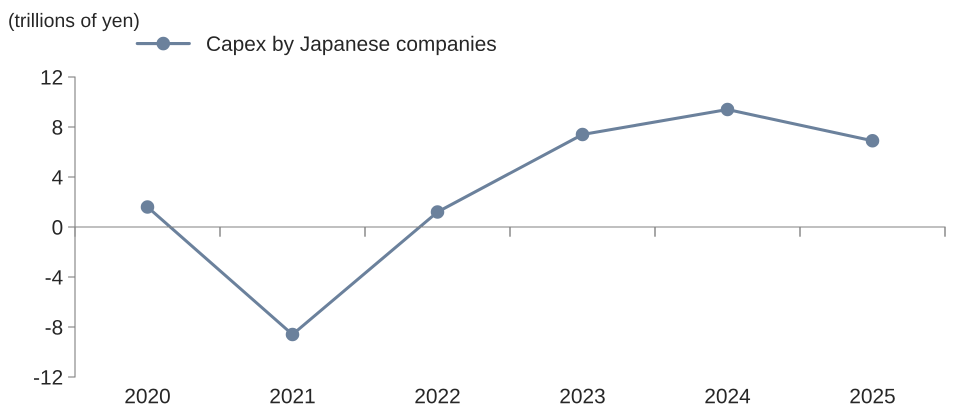 The height and width of the screenshot is (420, 957). I want to click on x-tick-label: 2022, so click(437, 396).